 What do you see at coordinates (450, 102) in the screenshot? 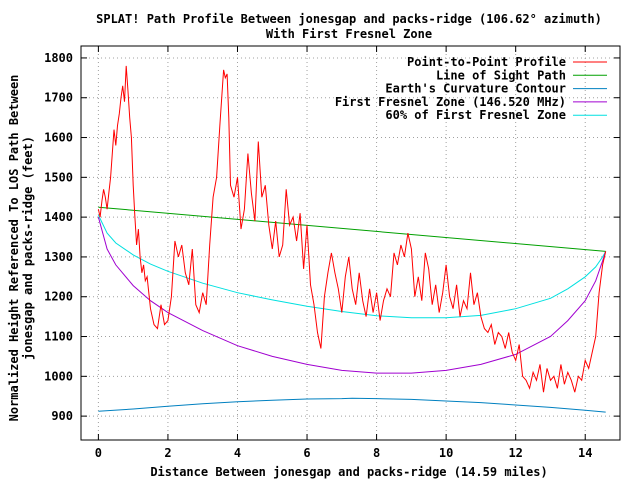
I see `legend-label: First Fresnel Zone (146.520 MHz)` at bounding box center [450, 102].